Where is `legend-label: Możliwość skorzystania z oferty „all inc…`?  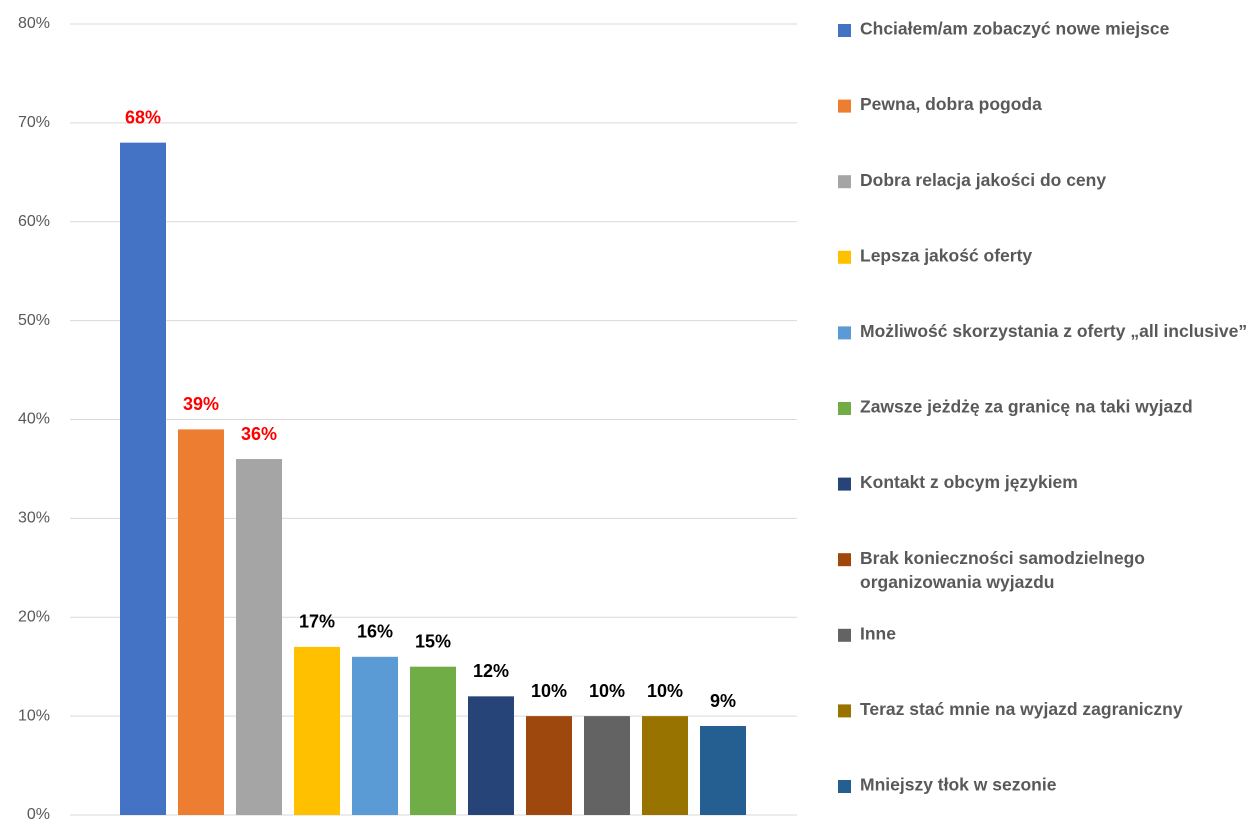
legend-label: Możliwość skorzystania z oferty „all inc… is located at coordinates (1053, 331).